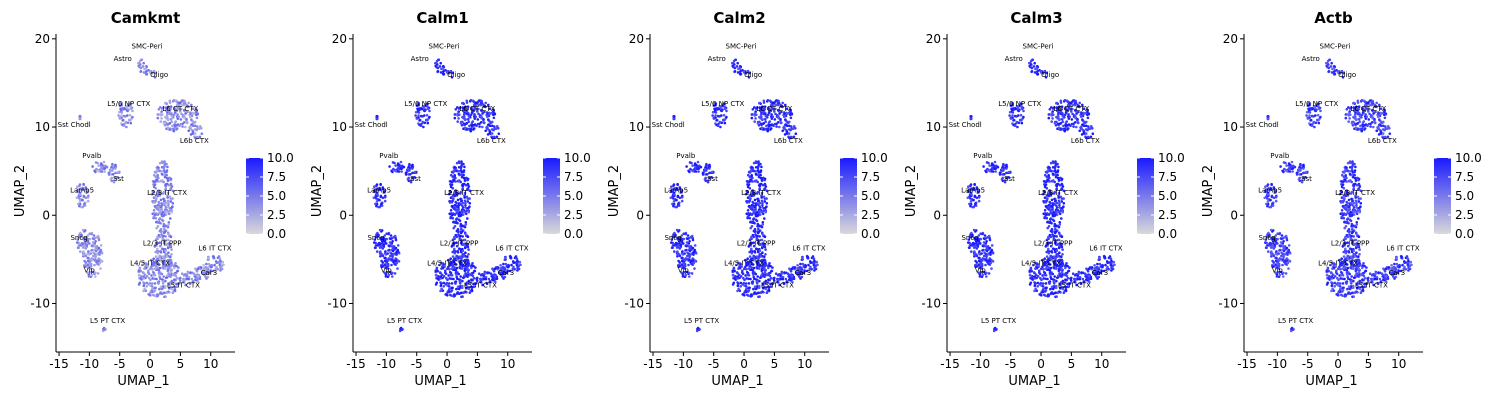 Image resolution: width=1500 pixels, height=400 pixels. Describe the element at coordinates (420, 59) in the screenshot. I see `cluster-label: Astro` at that location.